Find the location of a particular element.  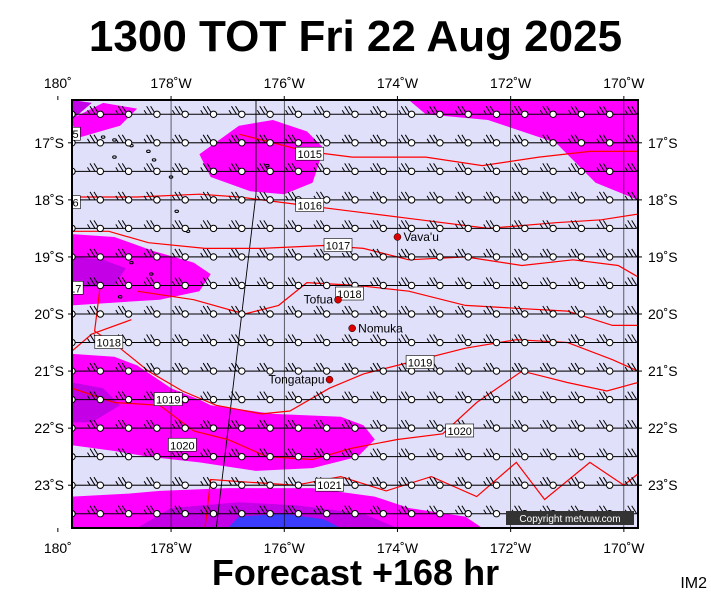

isobar-label-12: 1020 is located at coordinates (182, 444).